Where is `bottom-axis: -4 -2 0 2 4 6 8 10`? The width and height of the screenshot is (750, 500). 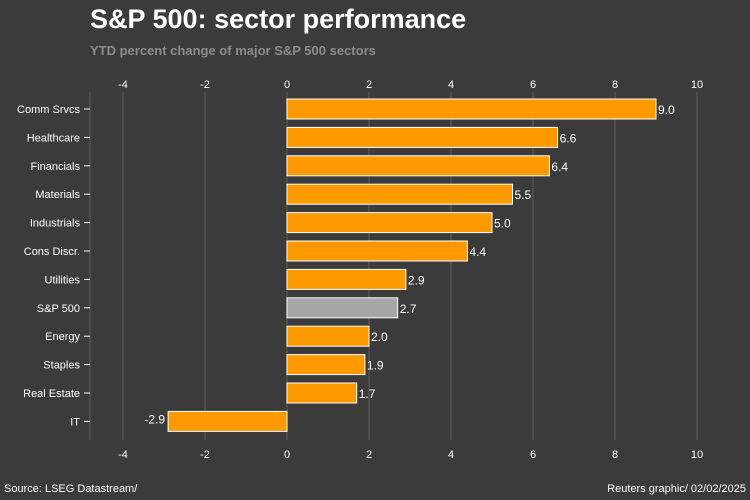
bottom-axis: -4 -2 0 2 4 6 8 10 is located at coordinates (410, 455).